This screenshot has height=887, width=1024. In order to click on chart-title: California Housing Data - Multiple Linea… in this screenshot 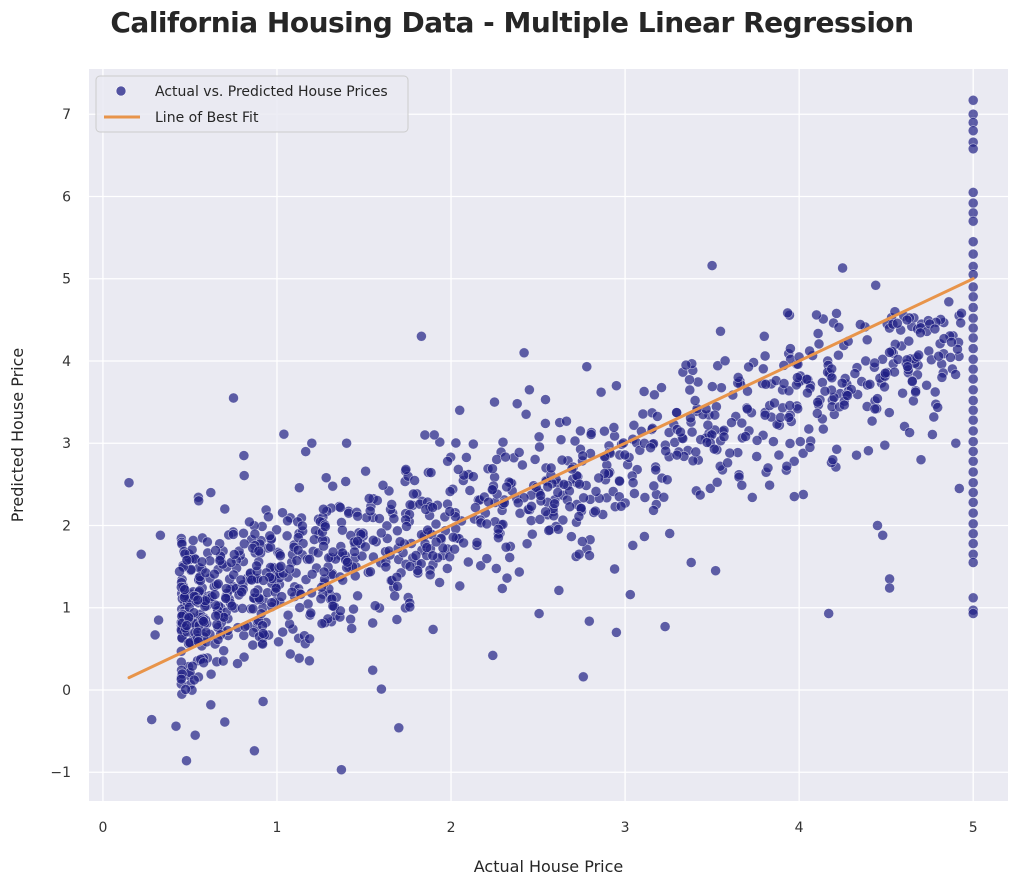, I will do `click(512, 22)`.